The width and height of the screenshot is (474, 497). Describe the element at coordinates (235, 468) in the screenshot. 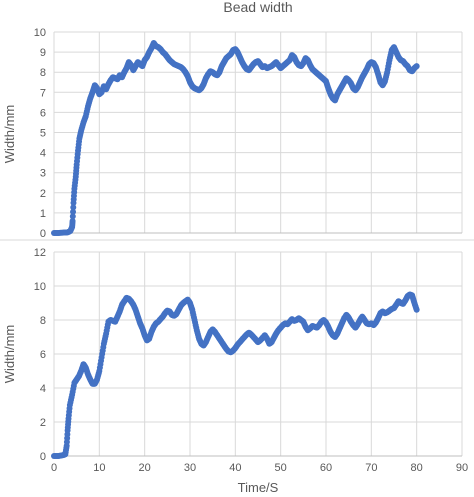

I see `x-tick-label: 40` at that location.